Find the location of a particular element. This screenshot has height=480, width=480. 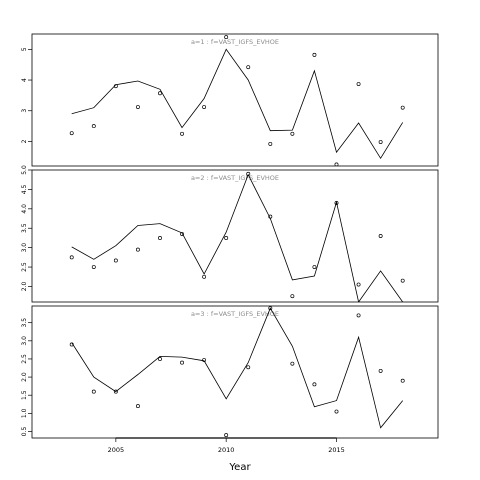

x-axis: 2005 2010 2015 is located at coordinates (226, 445).